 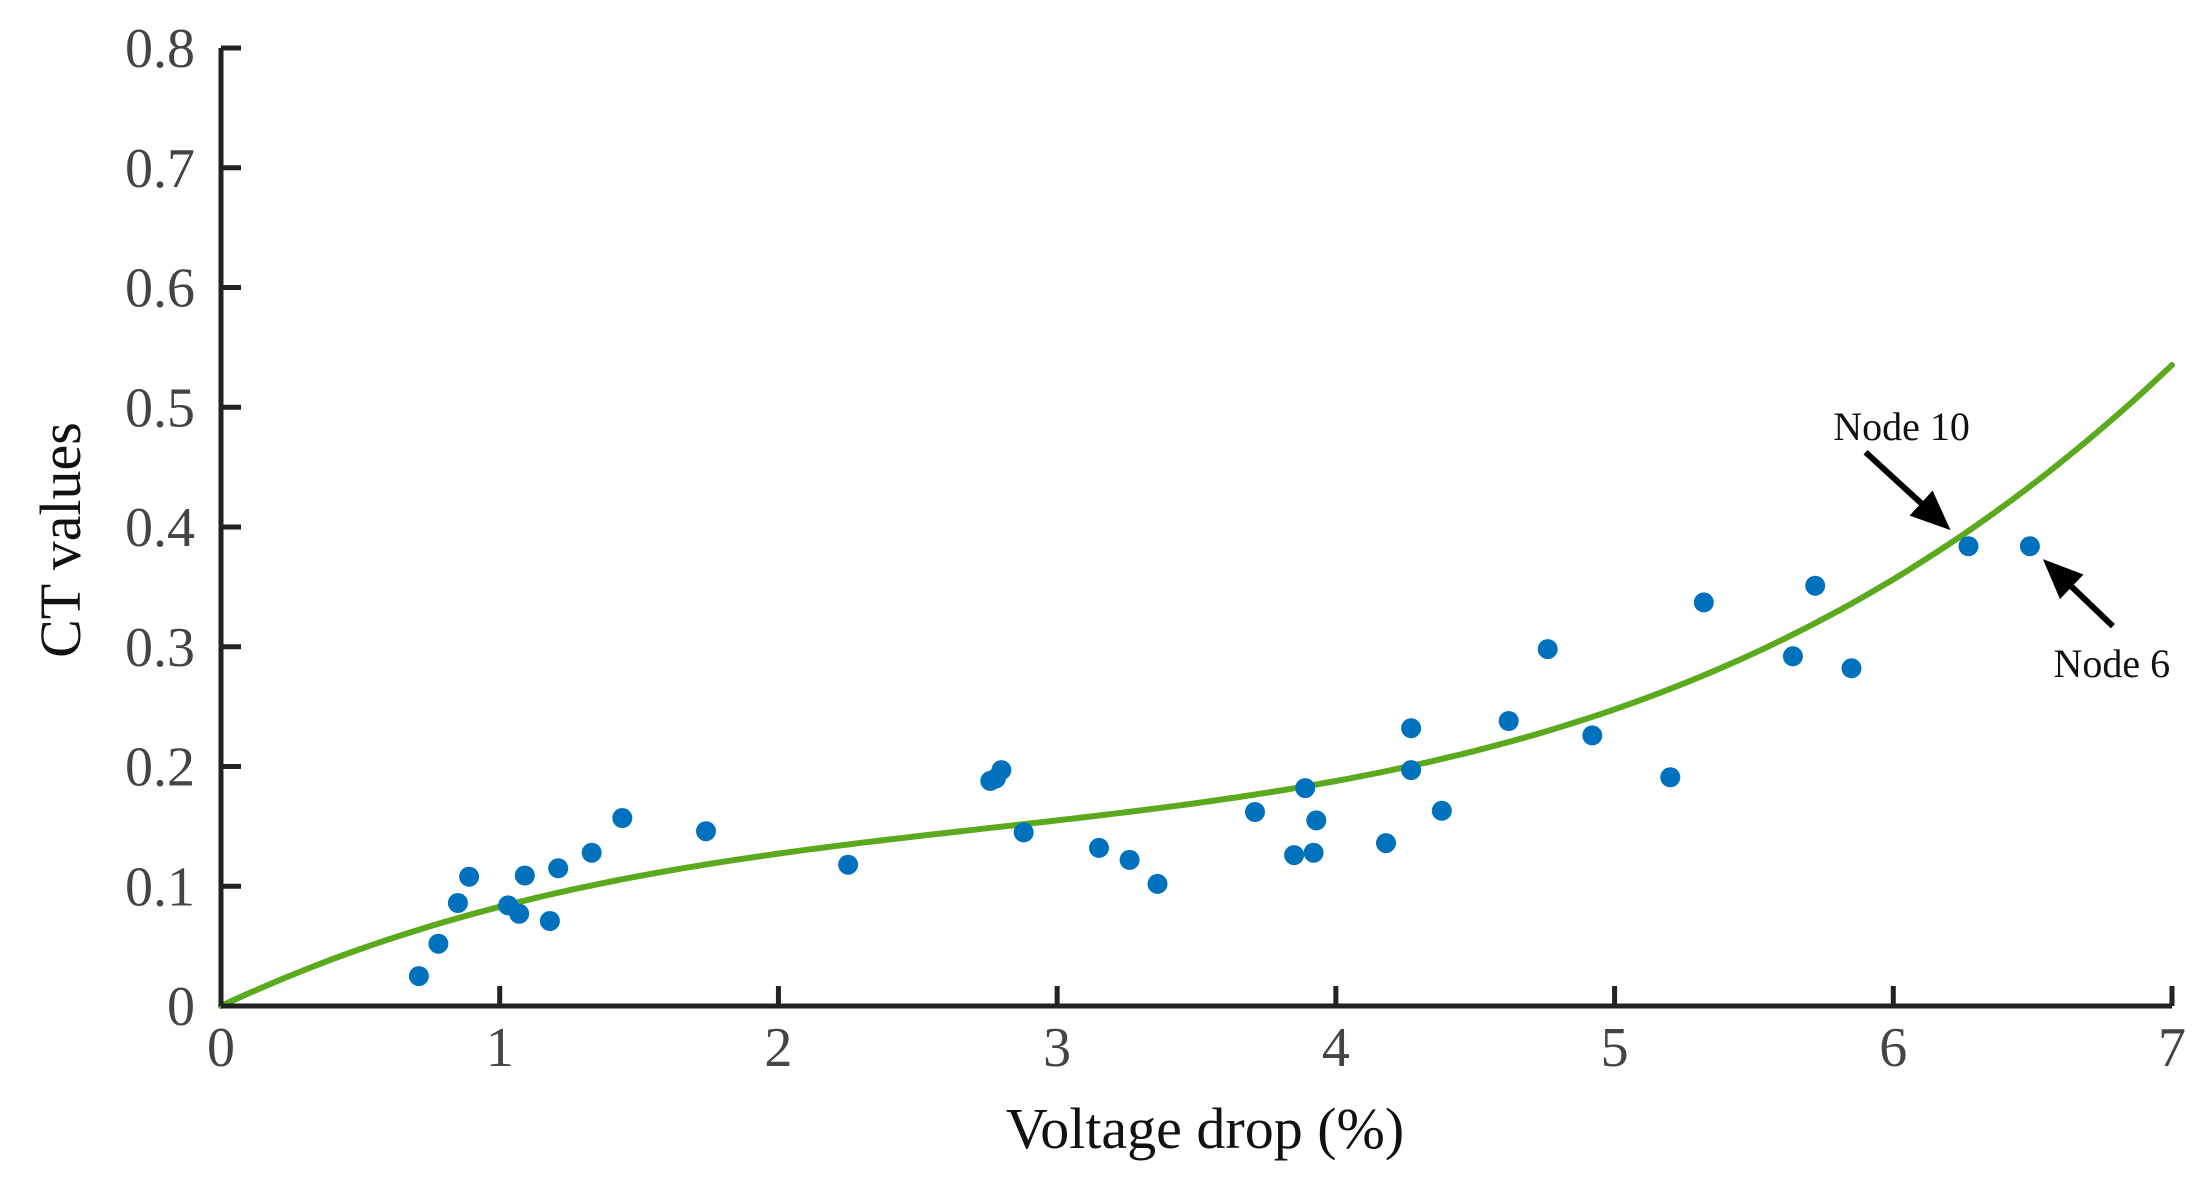 What do you see at coordinates (1893, 477) in the screenshot?
I see `annotation-arrow-node10-shaft` at bounding box center [1893, 477].